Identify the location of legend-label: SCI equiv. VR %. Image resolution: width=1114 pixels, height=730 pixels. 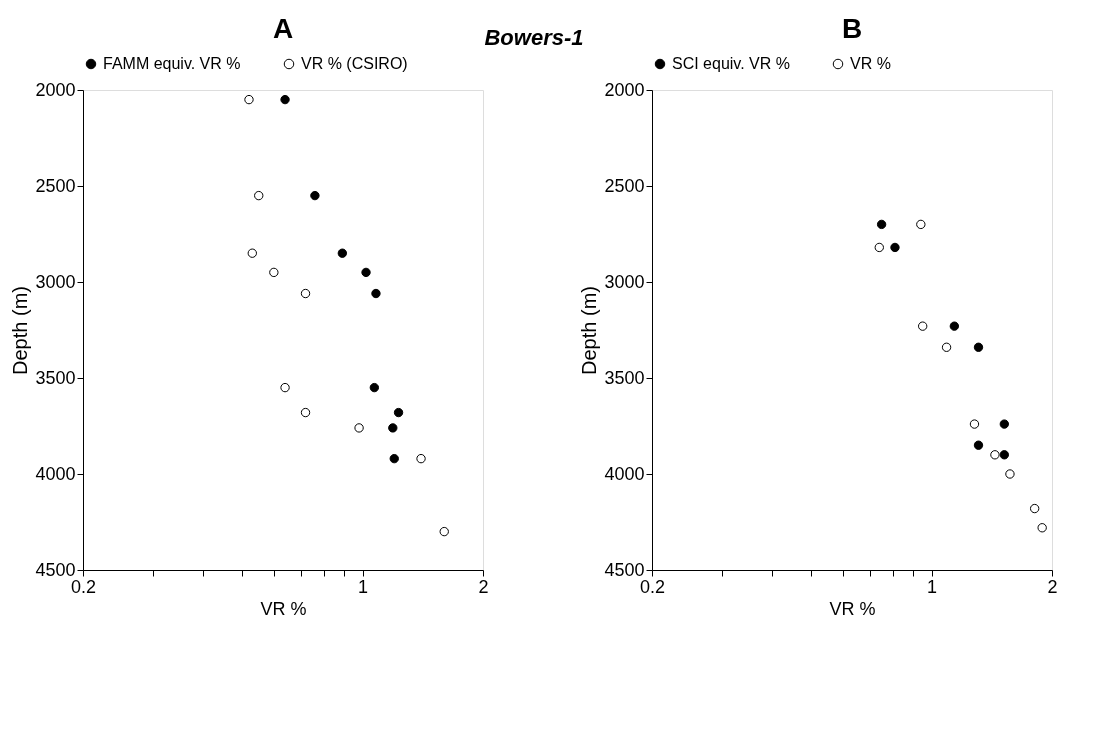
(731, 63).